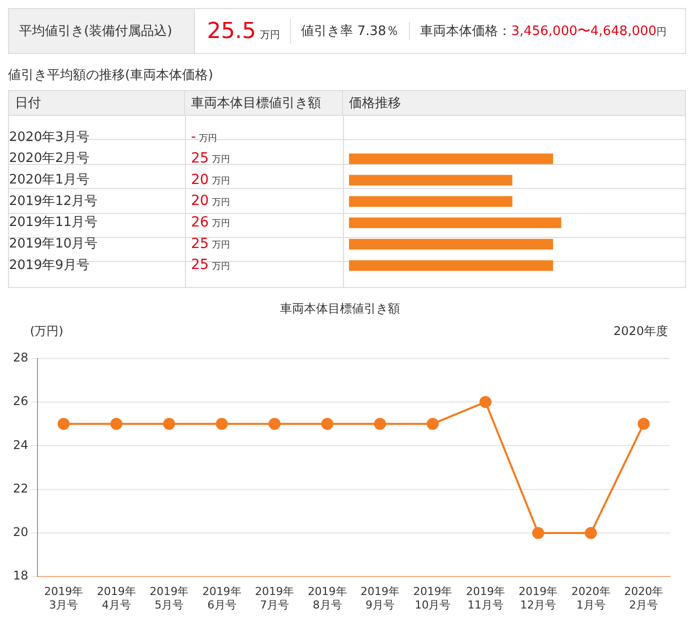 The width and height of the screenshot is (700, 617). Describe the element at coordinates (538, 598) in the screenshot. I see `x-tick-label: 2019年 12月号` at that location.